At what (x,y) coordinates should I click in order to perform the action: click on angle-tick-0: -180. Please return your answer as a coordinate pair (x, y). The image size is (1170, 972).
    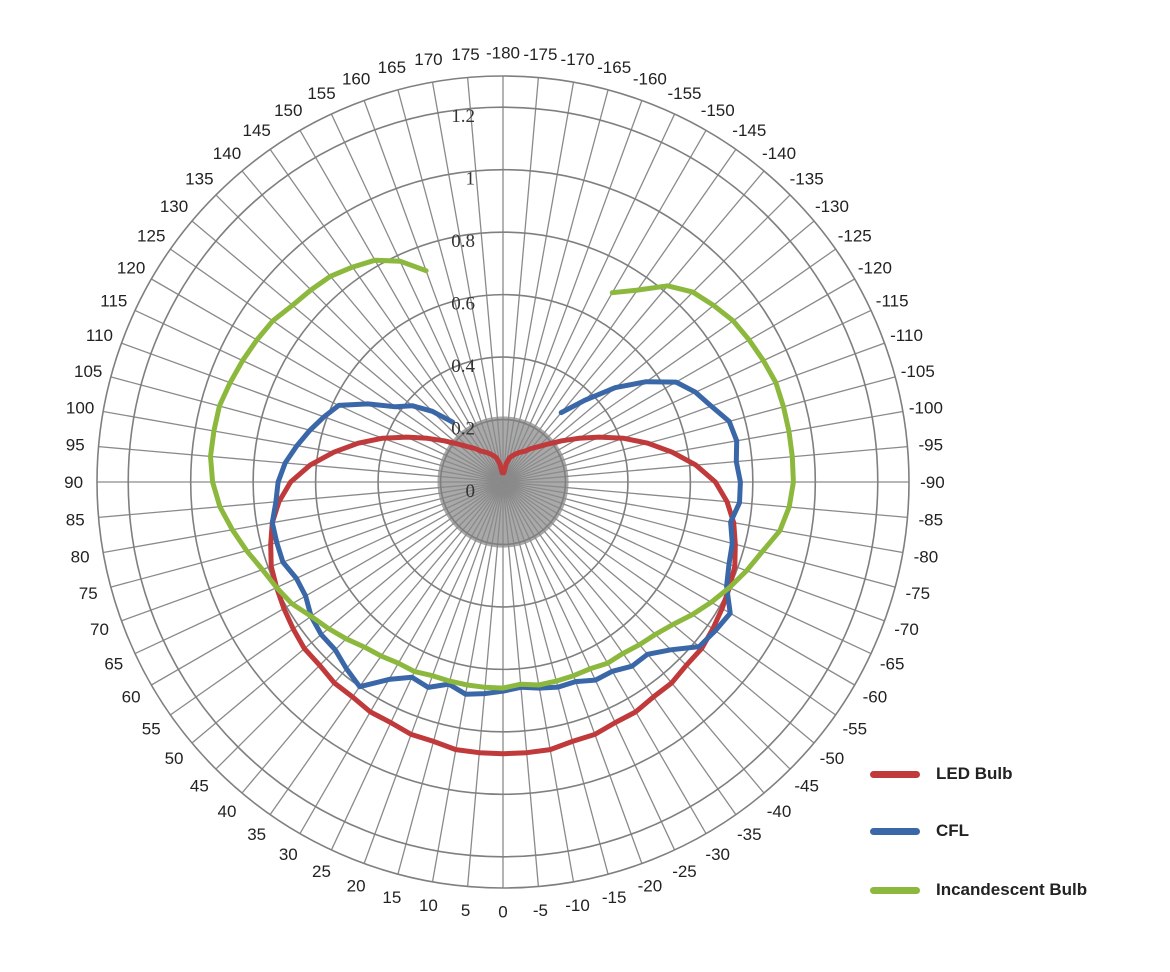
    Looking at the image, I should click on (503, 53).